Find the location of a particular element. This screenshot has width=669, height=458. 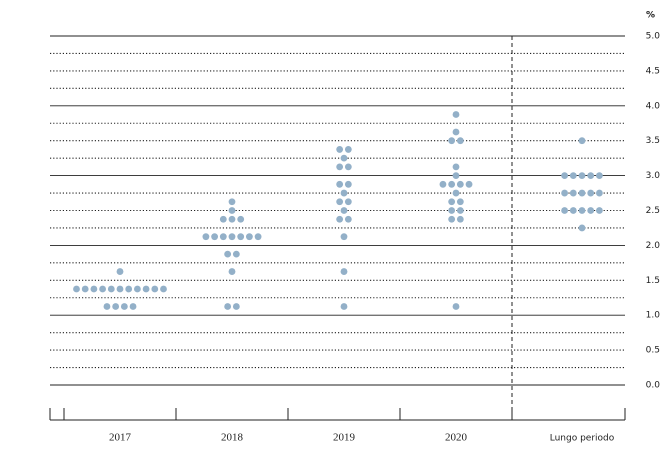

x-tick-label: 2018 is located at coordinates (232, 438).